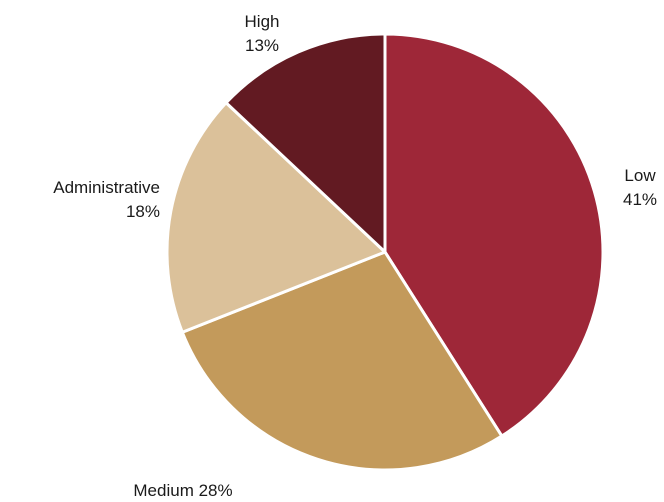 This screenshot has height=502, width=664. Describe the element at coordinates (640, 199) in the screenshot. I see `slice-value-label: 41%` at that location.